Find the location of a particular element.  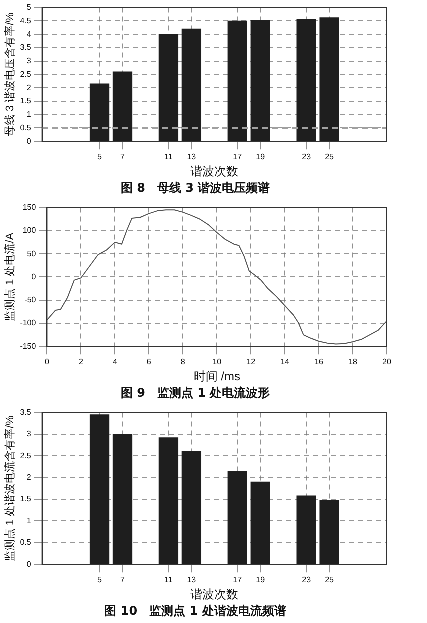

y-tick-label: 100 is located at coordinates (29, 231).